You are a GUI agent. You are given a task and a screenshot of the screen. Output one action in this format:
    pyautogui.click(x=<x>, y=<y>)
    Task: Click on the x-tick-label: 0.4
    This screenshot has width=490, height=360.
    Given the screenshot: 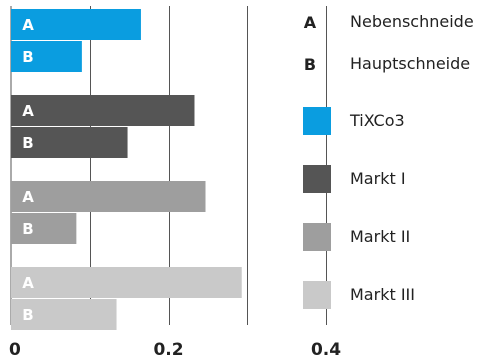 What is the action you would take?
    pyautogui.click(x=326, y=350)
    